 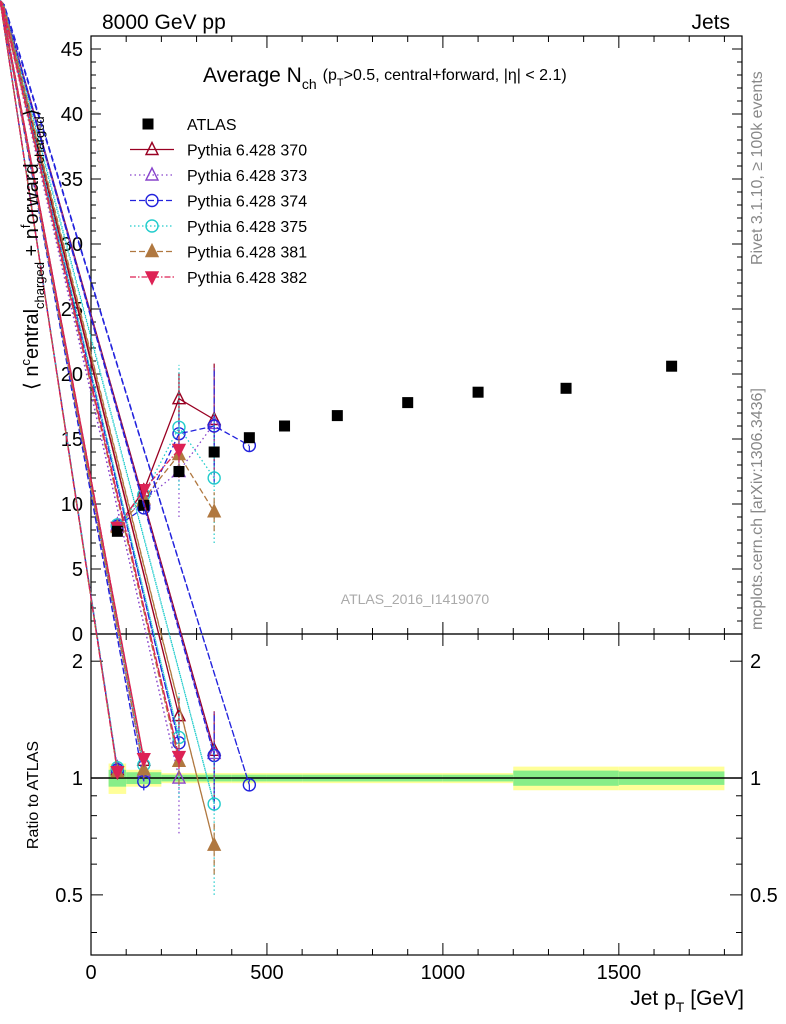 I want to click on title-cut-1-sub: T, so click(x=340, y=83).